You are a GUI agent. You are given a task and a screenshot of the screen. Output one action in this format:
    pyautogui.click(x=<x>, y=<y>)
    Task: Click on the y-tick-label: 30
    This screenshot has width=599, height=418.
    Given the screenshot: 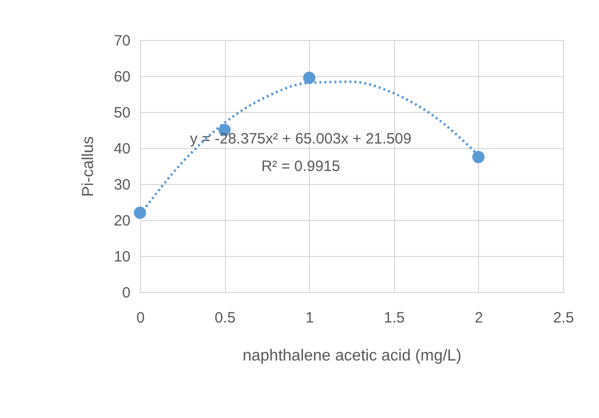 What is the action you would take?
    pyautogui.click(x=122, y=185)
    